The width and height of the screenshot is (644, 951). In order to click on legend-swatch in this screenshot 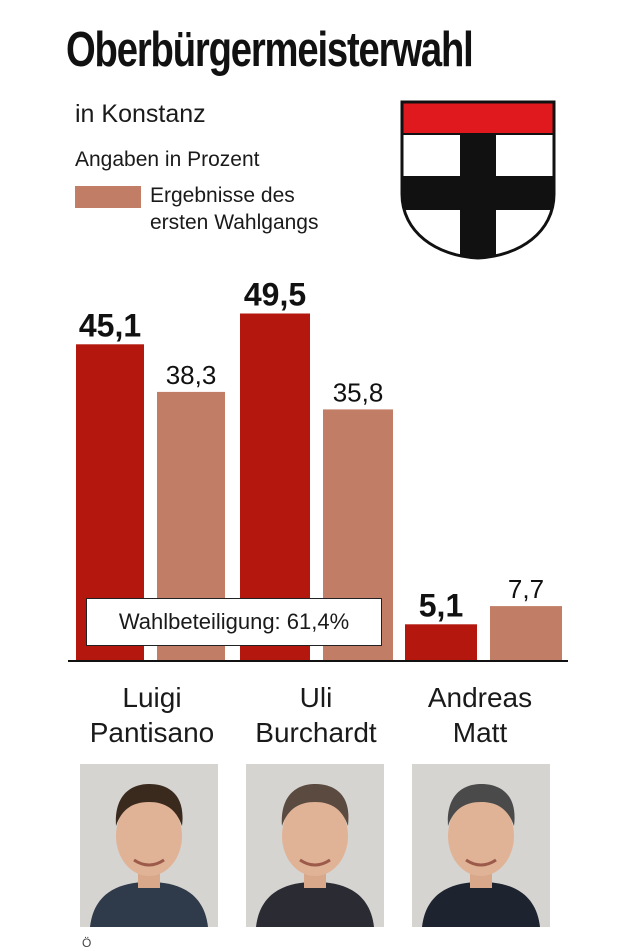, I will do `click(108, 197)`.